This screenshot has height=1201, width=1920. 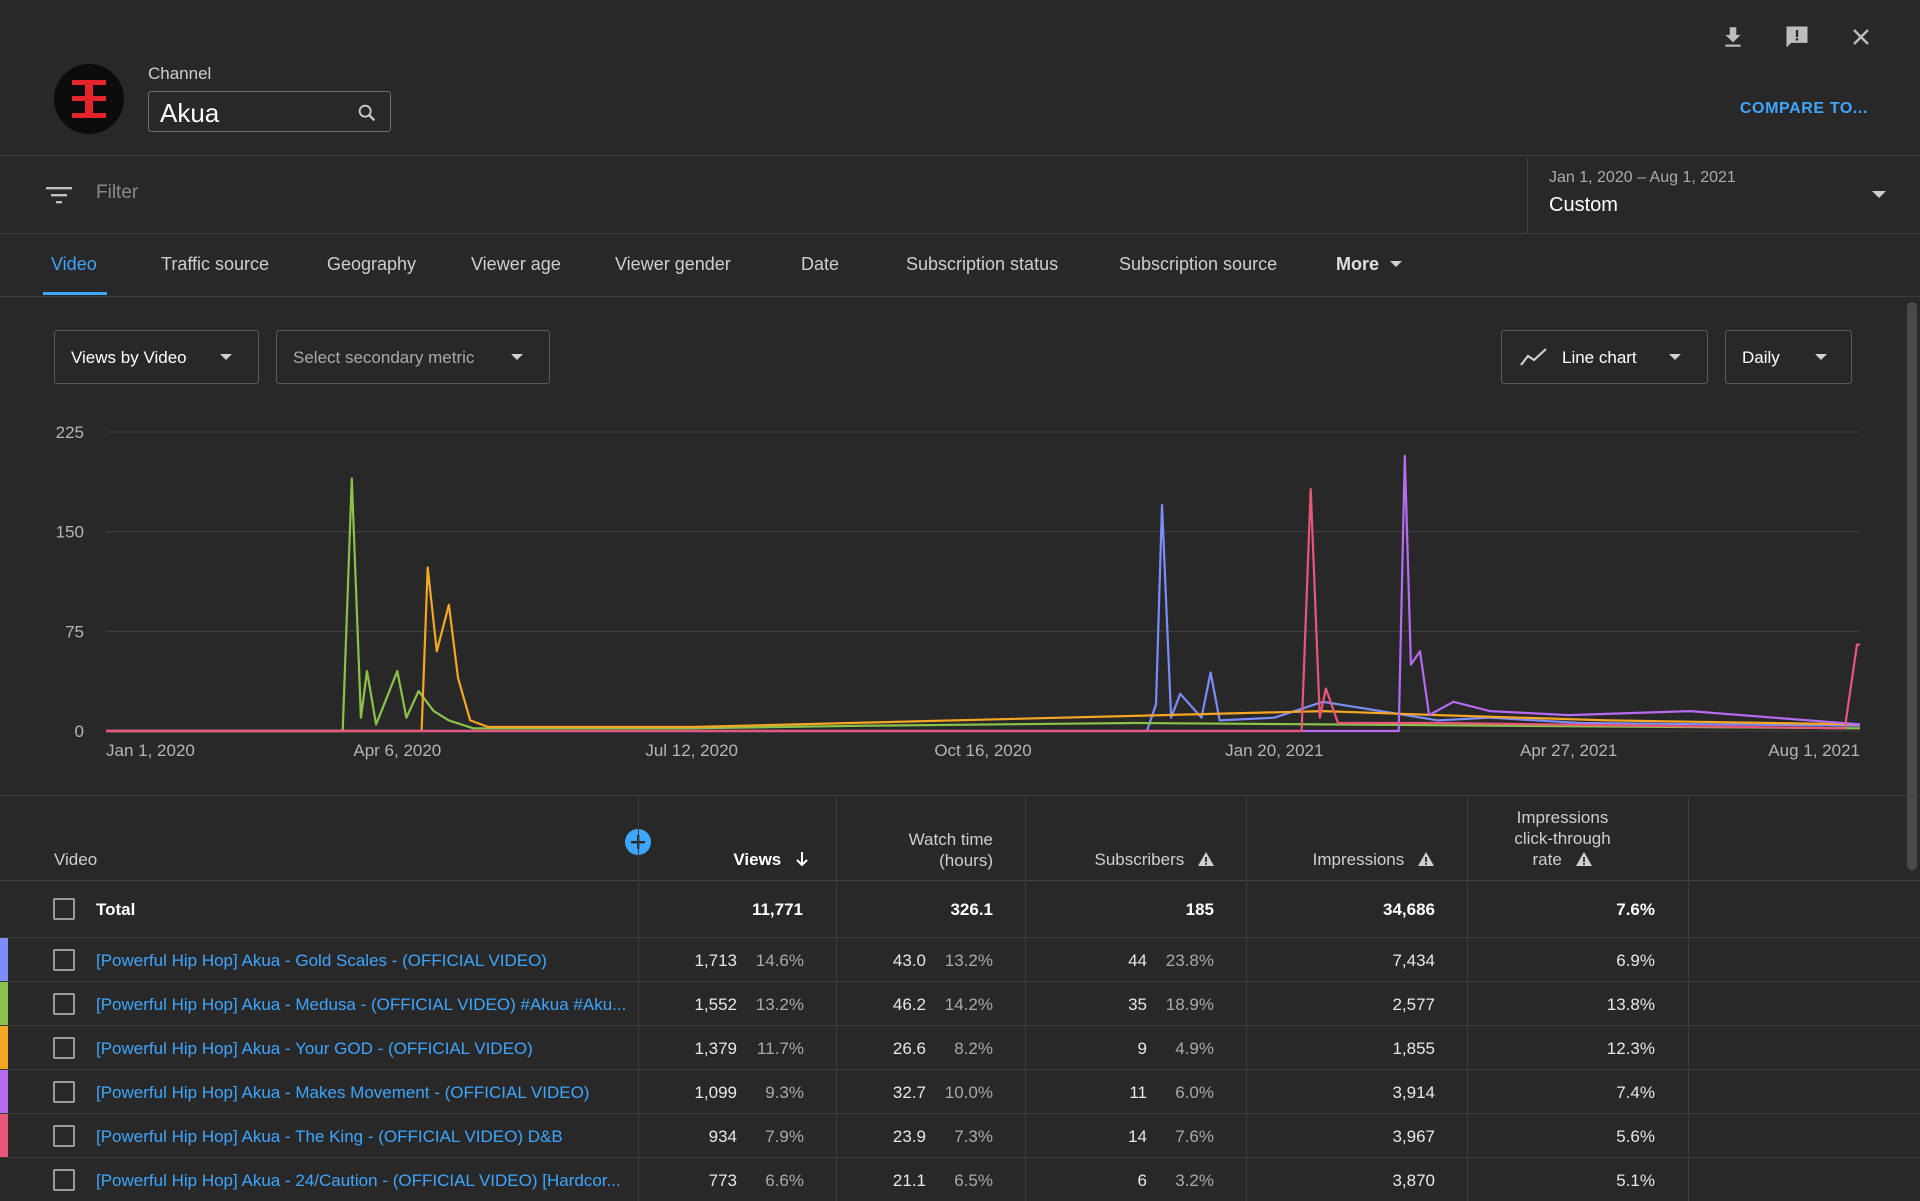 I want to click on tab-geography: Geography, so click(x=372, y=264).